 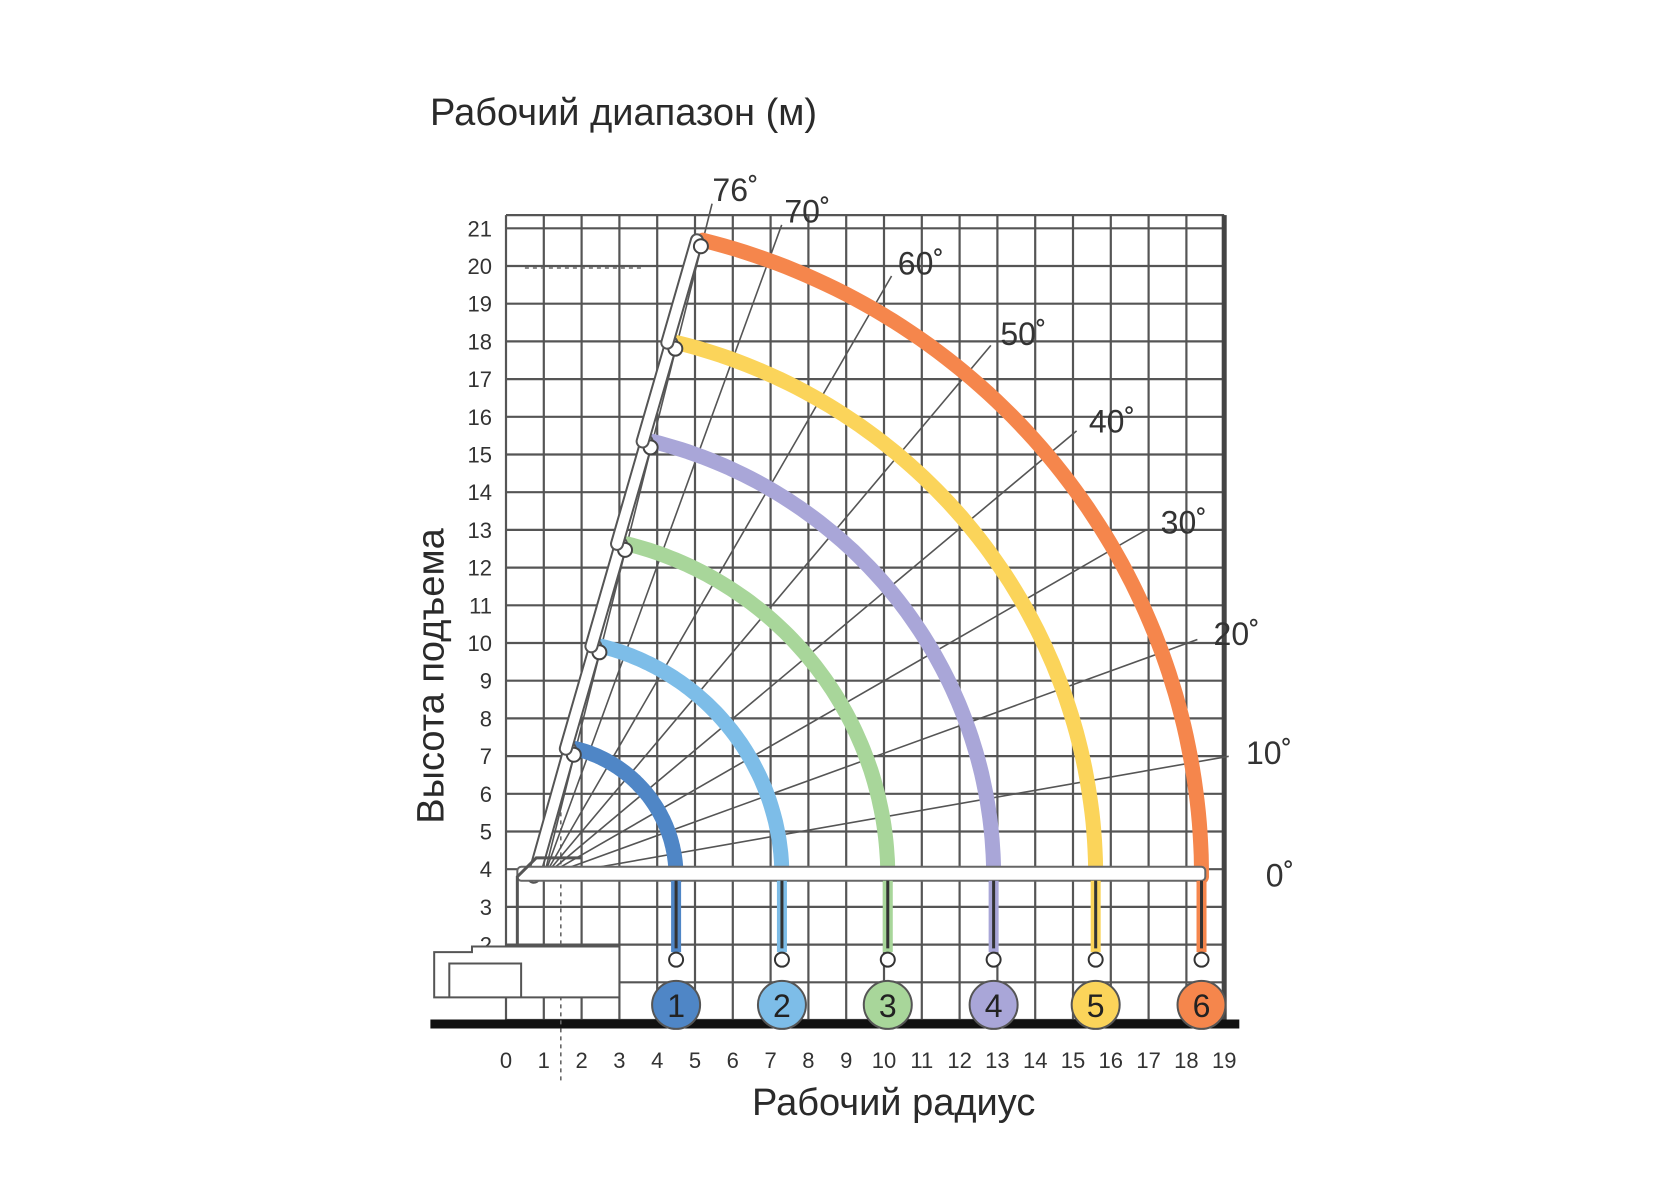 I want to click on x-tick-label: 19, so click(x=1224, y=1060).